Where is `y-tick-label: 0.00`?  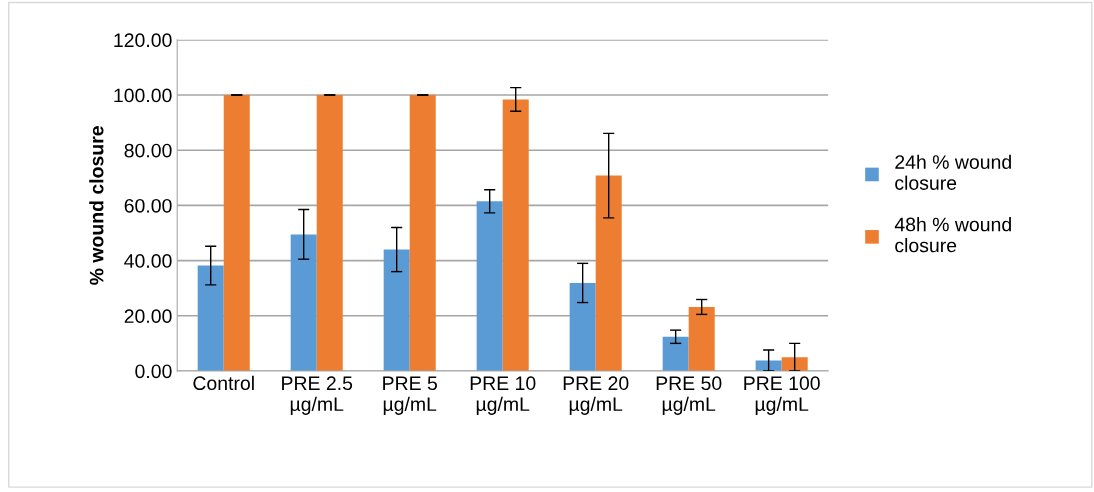 y-tick-label: 0.00 is located at coordinates (153, 371).